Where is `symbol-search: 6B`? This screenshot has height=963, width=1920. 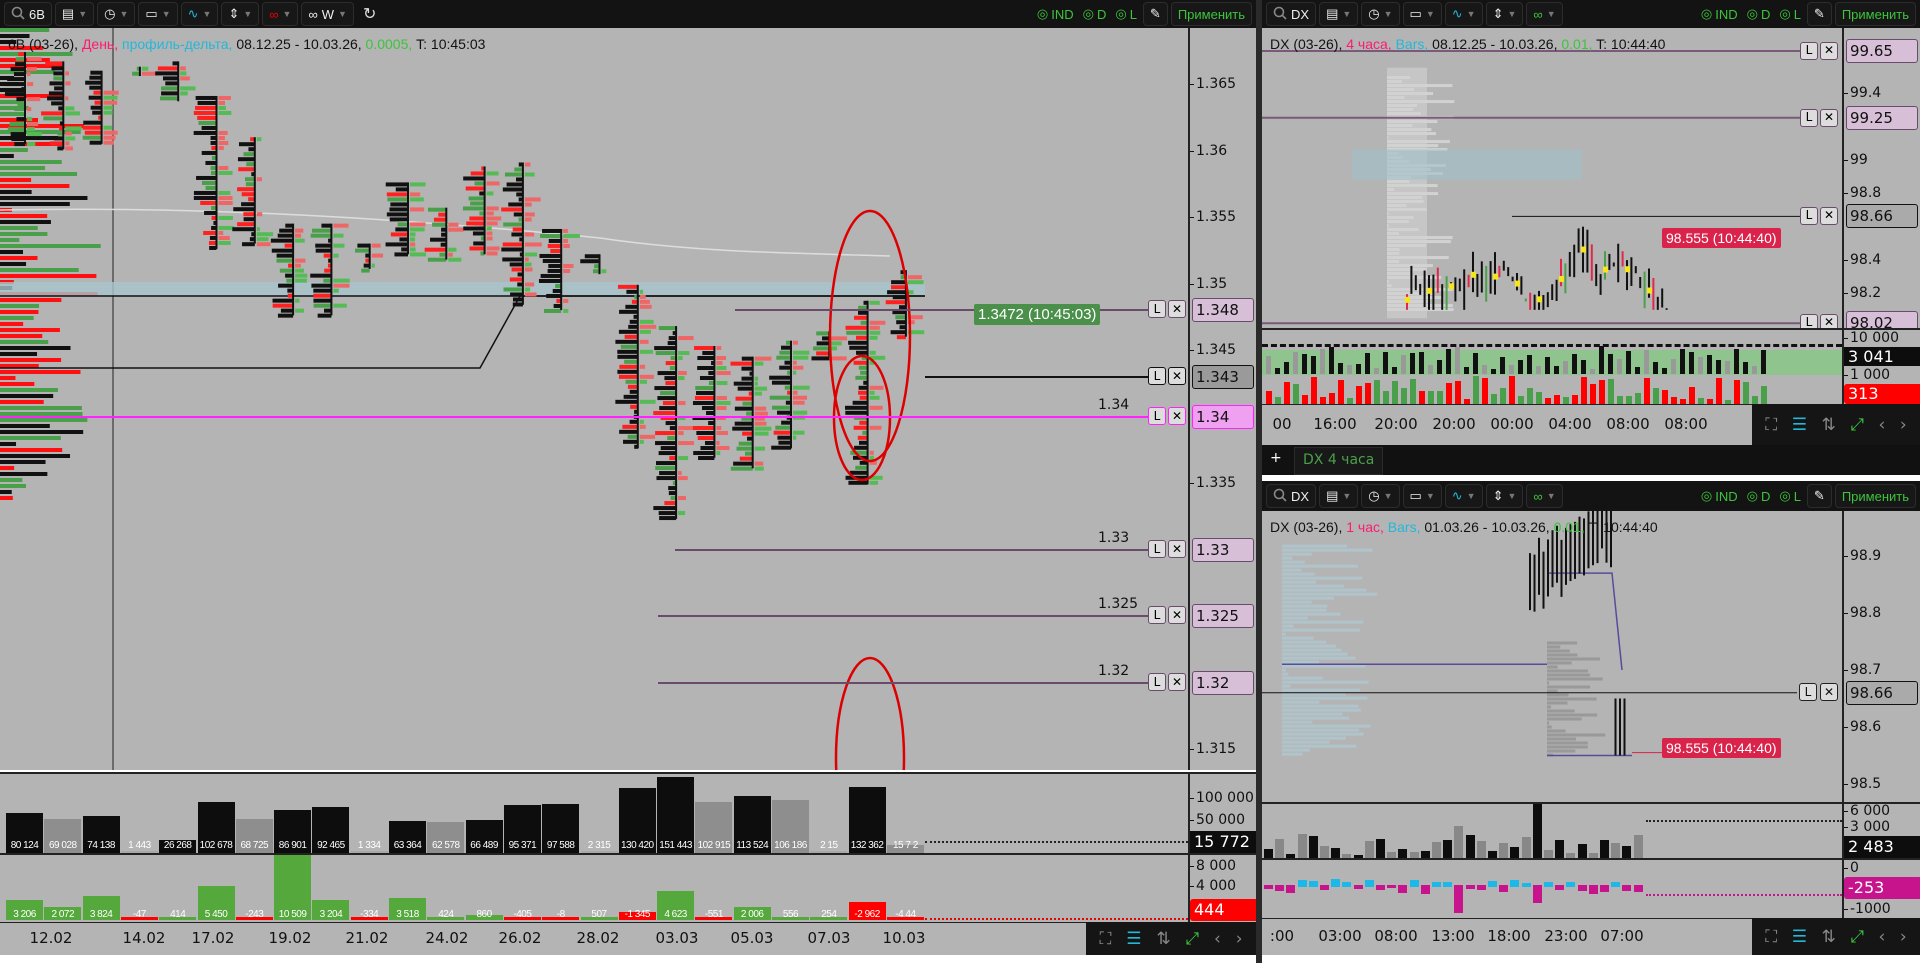
symbol-search: 6B is located at coordinates (28, 14).